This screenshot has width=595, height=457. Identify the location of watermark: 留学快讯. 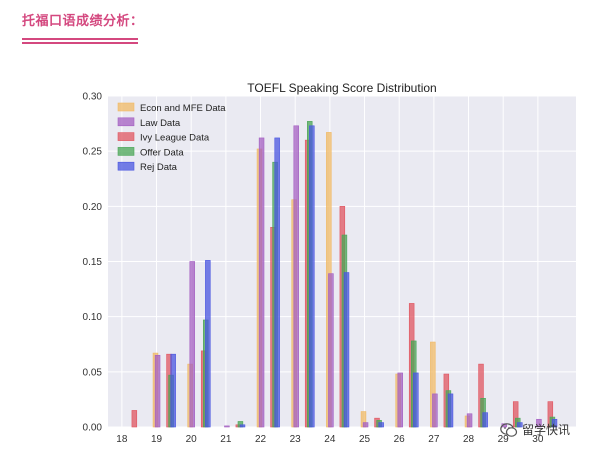
(535, 429).